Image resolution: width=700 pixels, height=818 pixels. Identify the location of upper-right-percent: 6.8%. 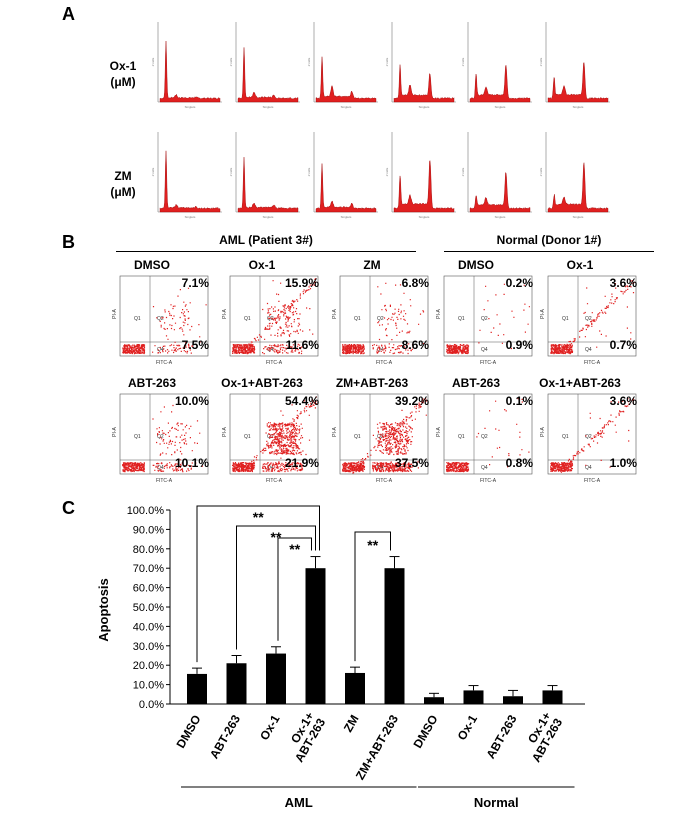
(415, 283).